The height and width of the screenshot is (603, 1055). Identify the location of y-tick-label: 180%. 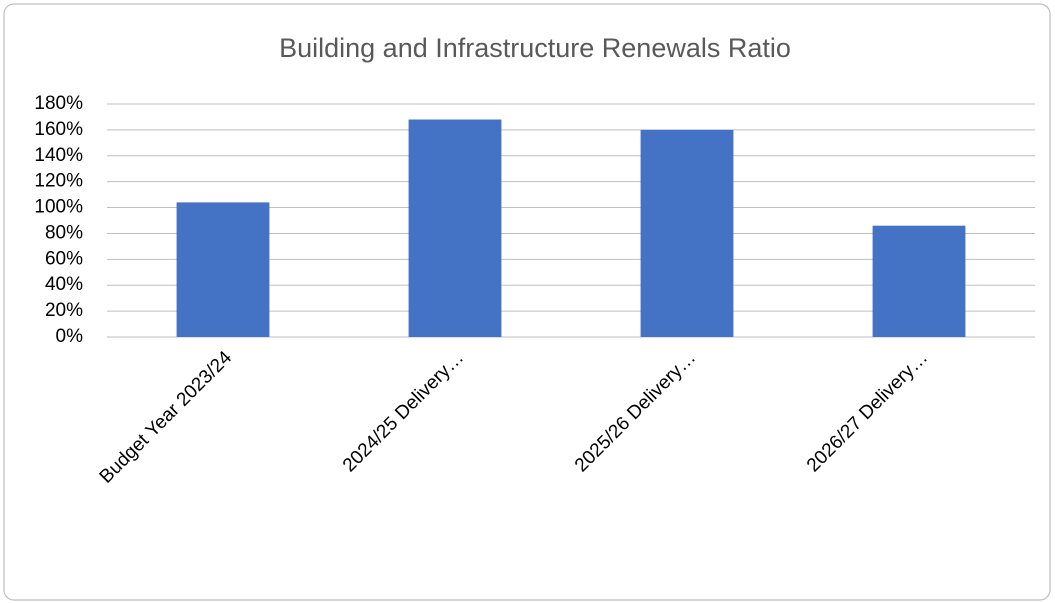
(58, 103).